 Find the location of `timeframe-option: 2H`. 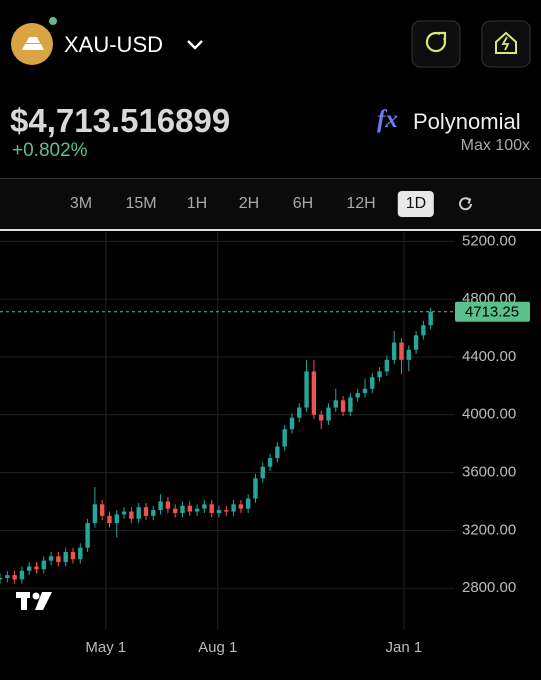

timeframe-option: 2H is located at coordinates (249, 203).